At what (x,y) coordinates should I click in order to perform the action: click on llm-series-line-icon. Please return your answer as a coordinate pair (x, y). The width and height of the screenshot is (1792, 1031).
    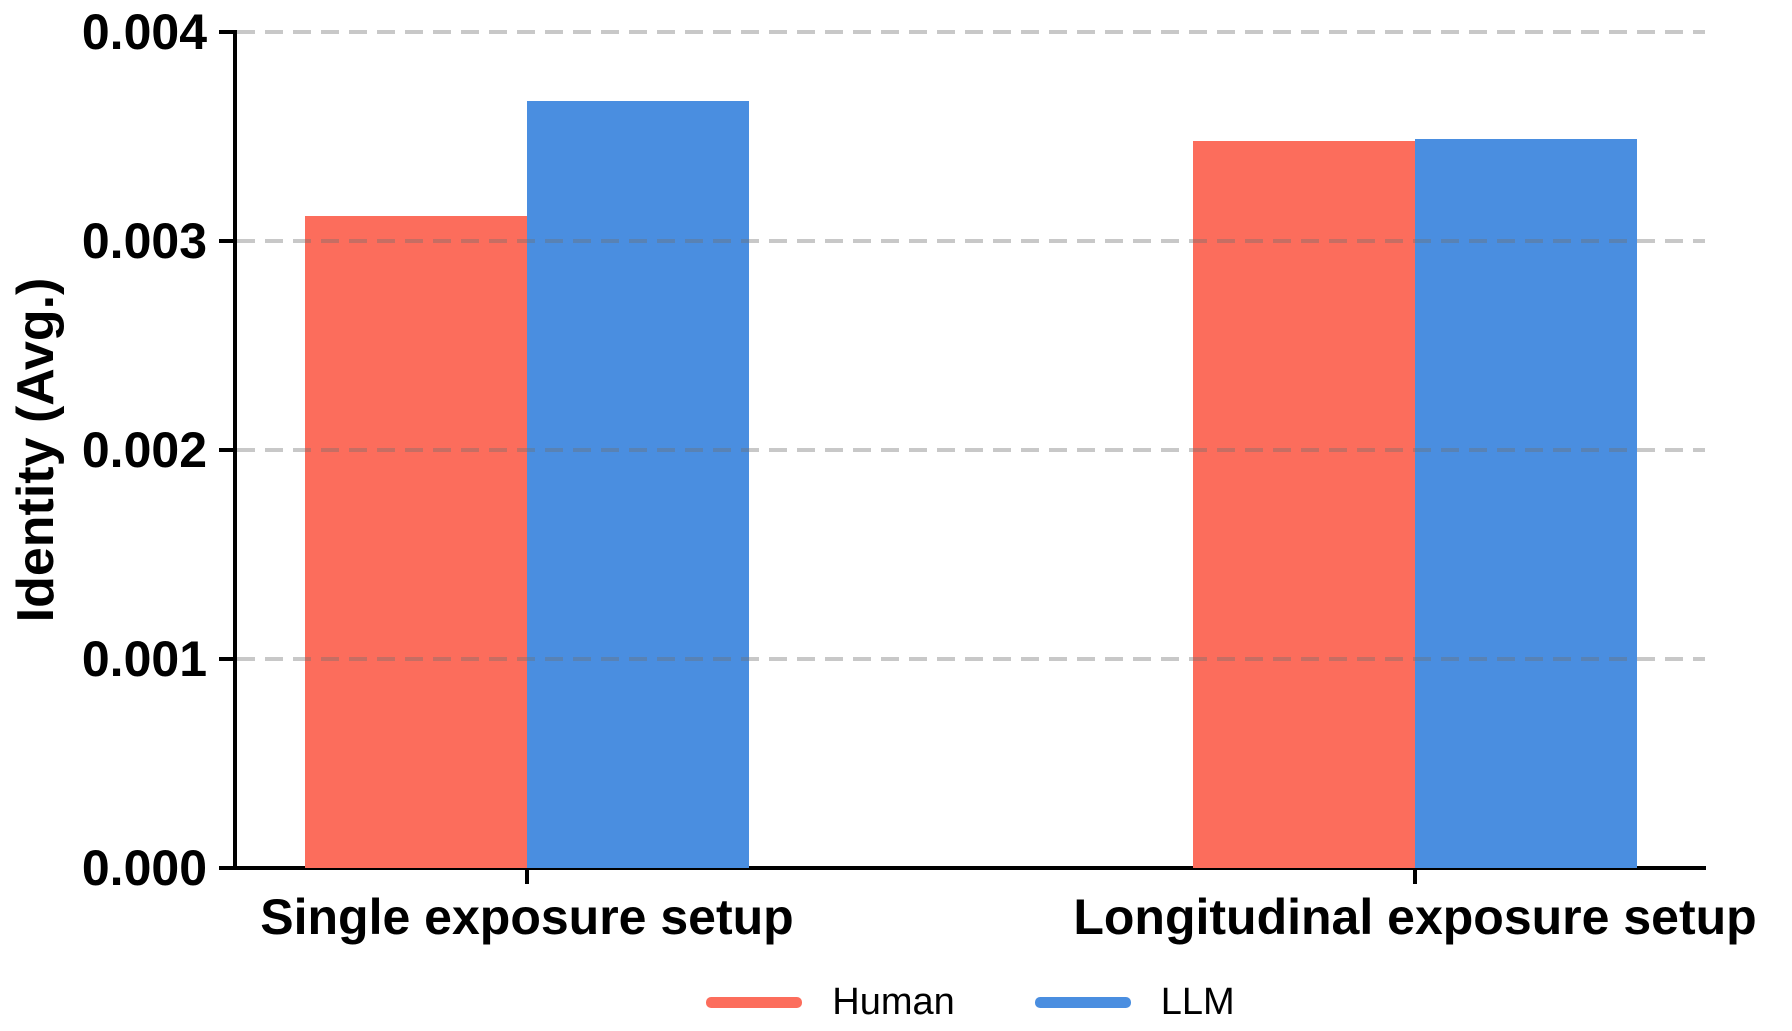
    Looking at the image, I should click on (1082, 1002).